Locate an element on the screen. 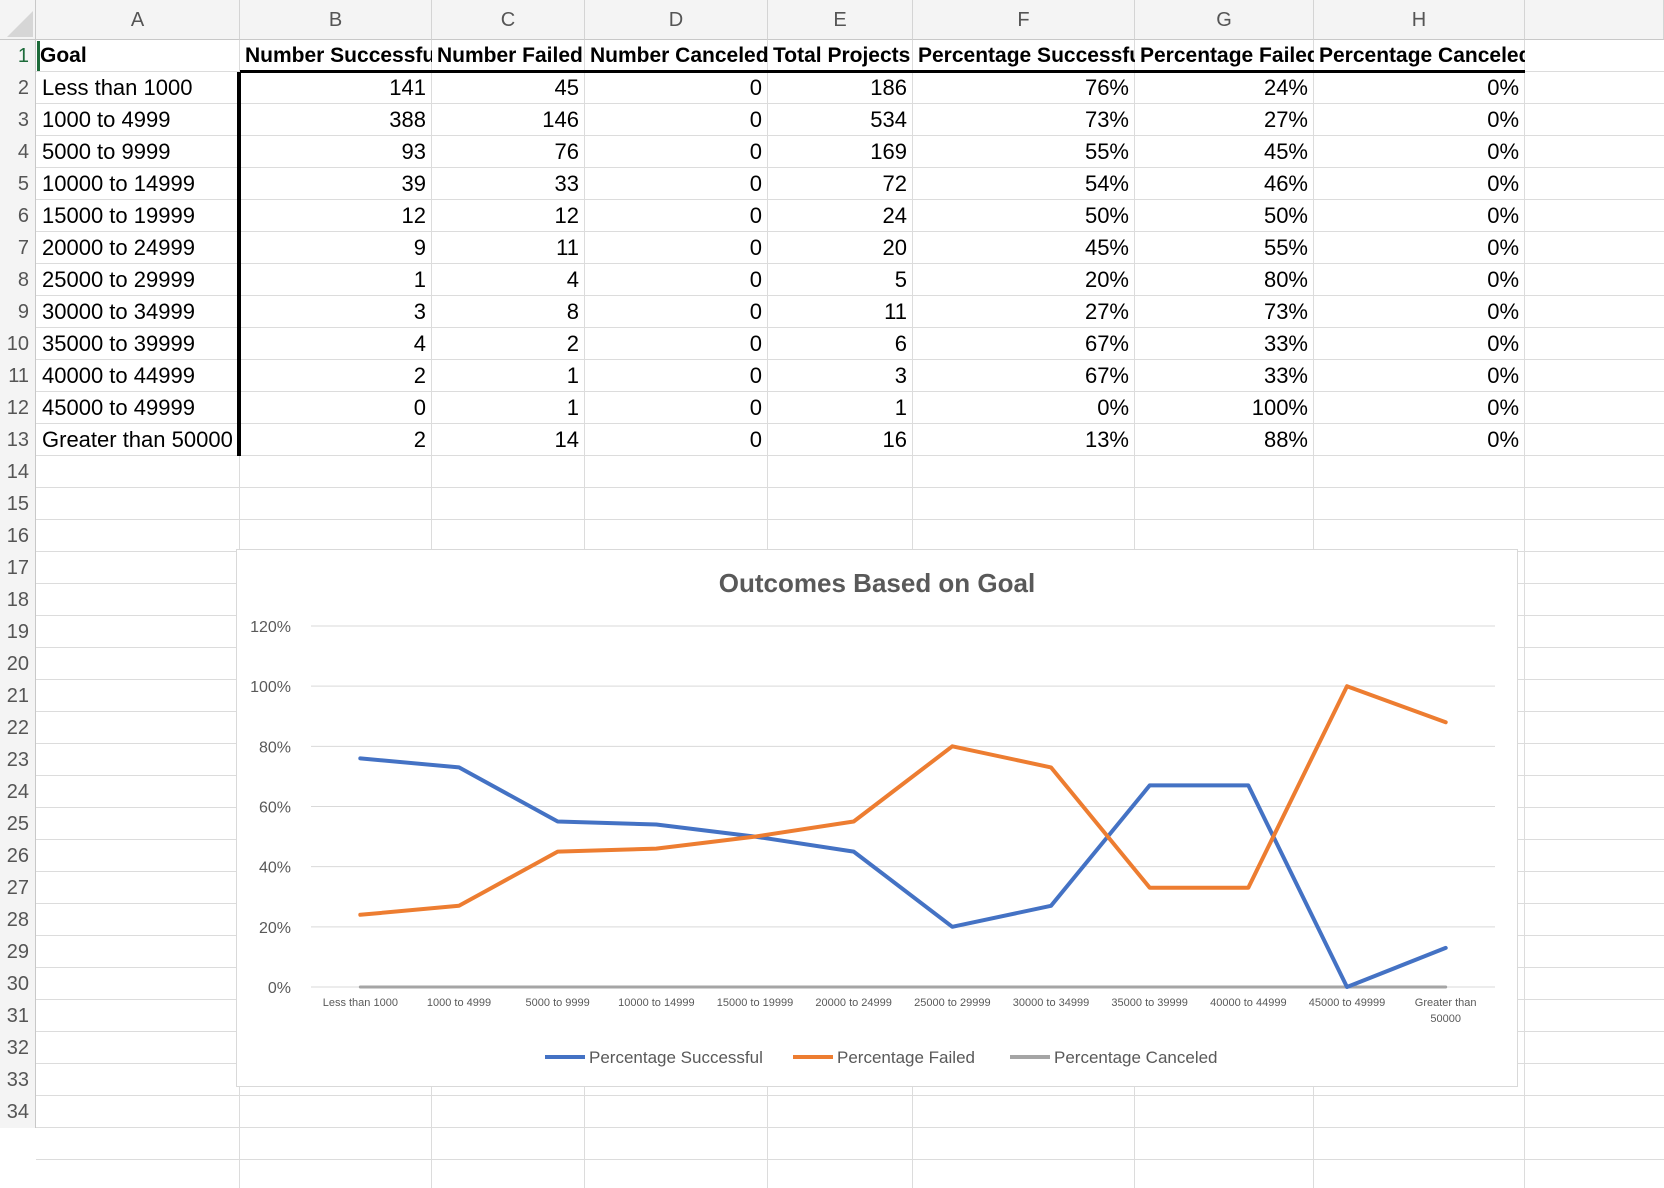 The height and width of the screenshot is (1188, 1664). goal-cell: 10000 to 14999 is located at coordinates (118, 183).